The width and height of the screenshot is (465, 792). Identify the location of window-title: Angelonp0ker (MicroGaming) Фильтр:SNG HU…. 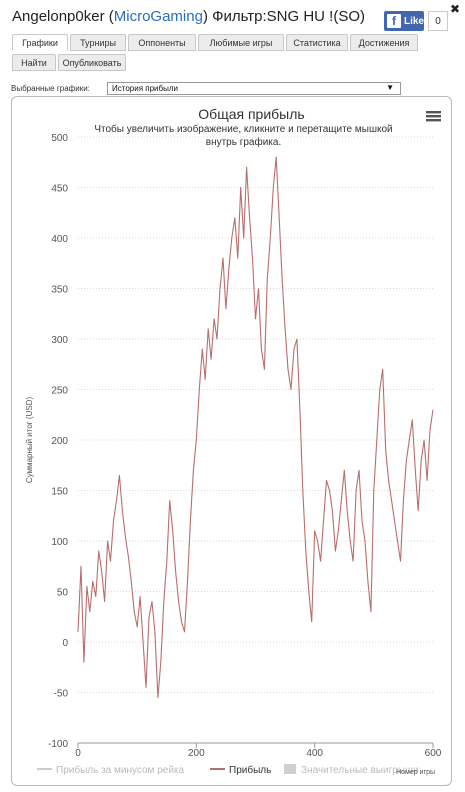
(188, 16).